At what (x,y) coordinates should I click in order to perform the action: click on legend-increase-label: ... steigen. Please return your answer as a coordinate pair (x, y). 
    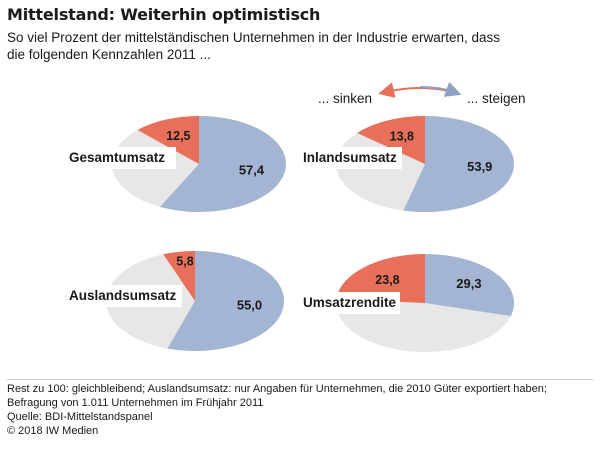
    Looking at the image, I should click on (496, 98).